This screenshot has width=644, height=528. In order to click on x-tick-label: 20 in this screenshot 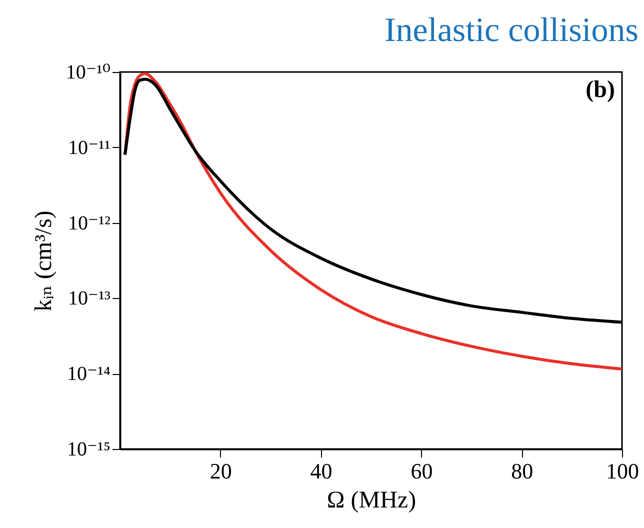, I will do `click(221, 471)`.